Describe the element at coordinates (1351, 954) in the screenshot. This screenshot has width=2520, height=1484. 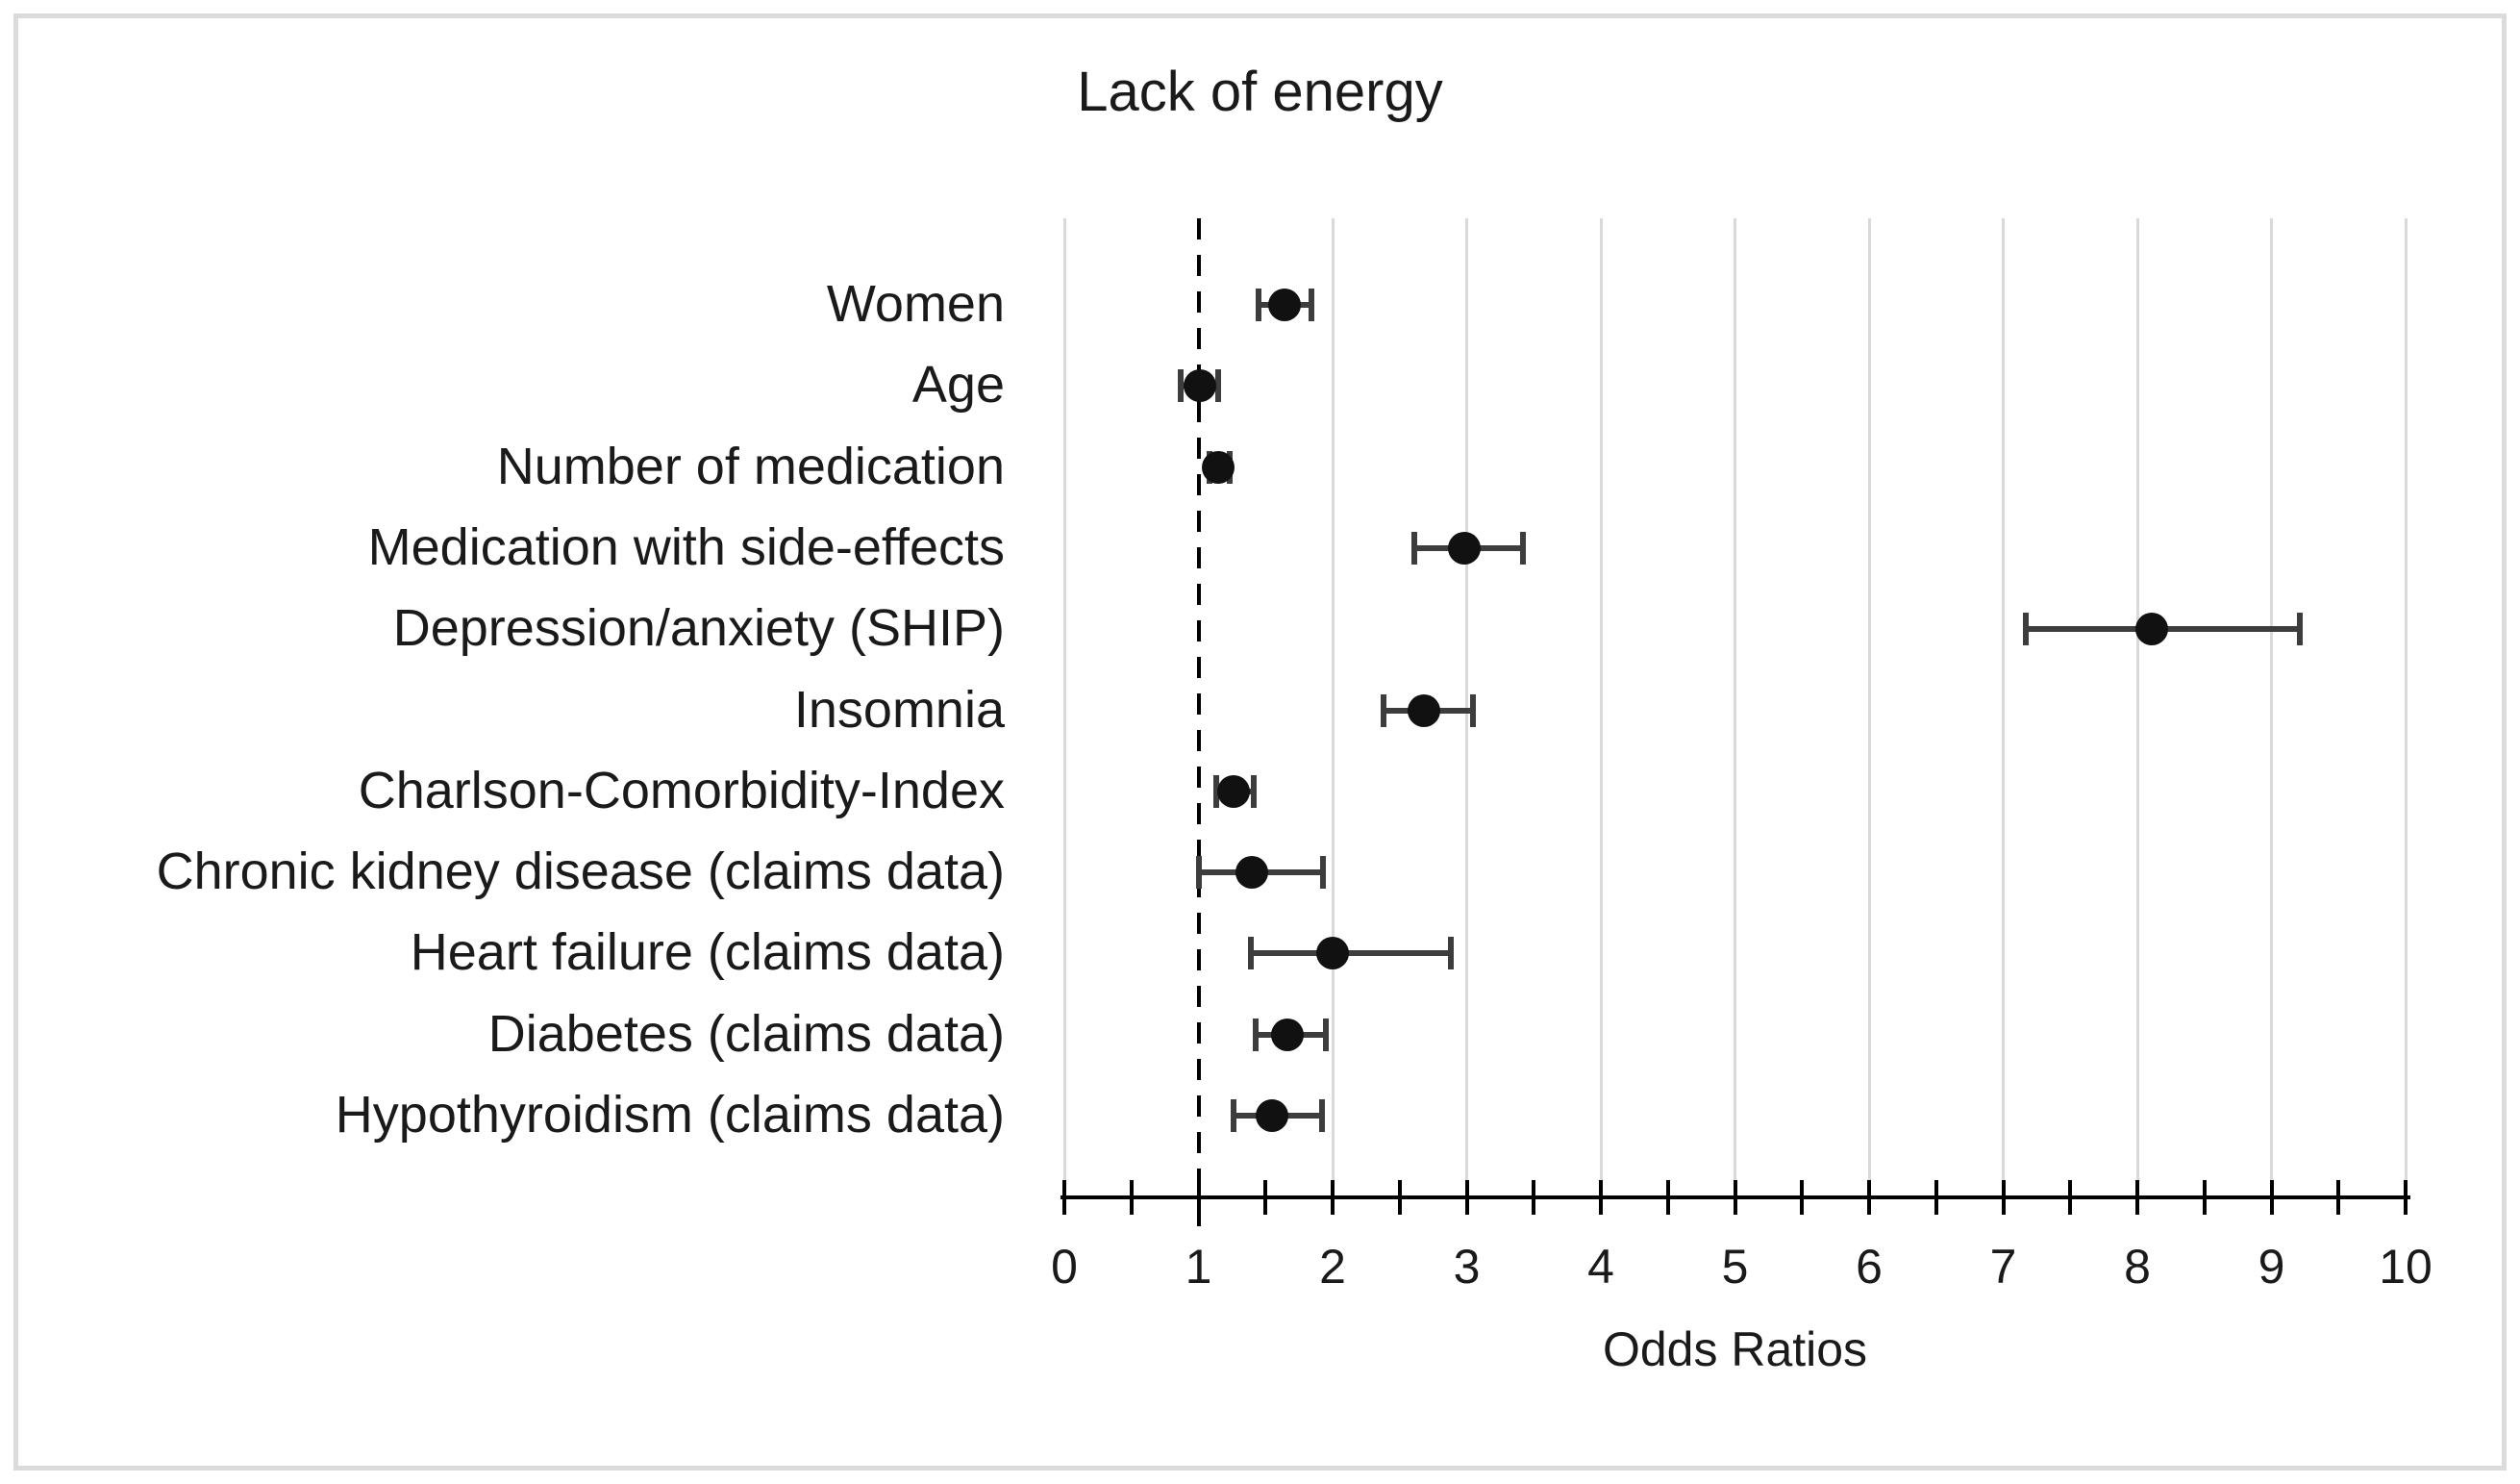
I see `error-bar` at that location.